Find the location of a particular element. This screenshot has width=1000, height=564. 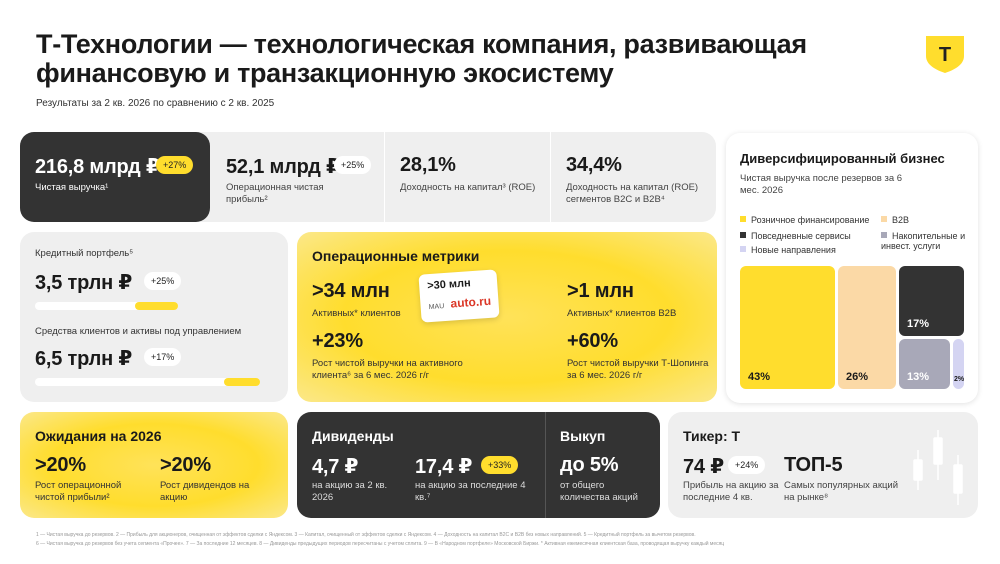

roe-b2c-value: 34,4% is located at coordinates (594, 165).